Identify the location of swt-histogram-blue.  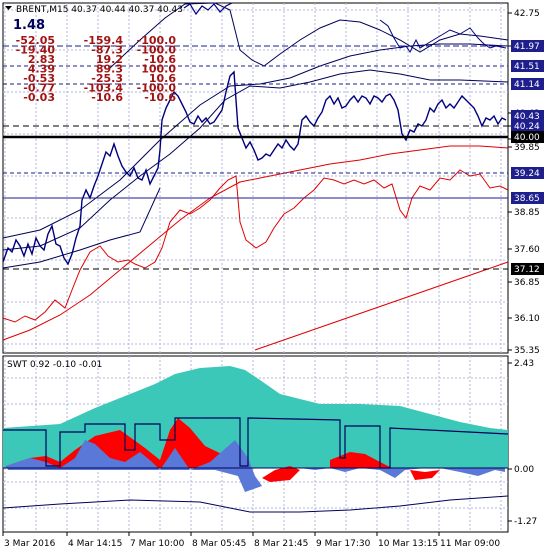
(134, 466).